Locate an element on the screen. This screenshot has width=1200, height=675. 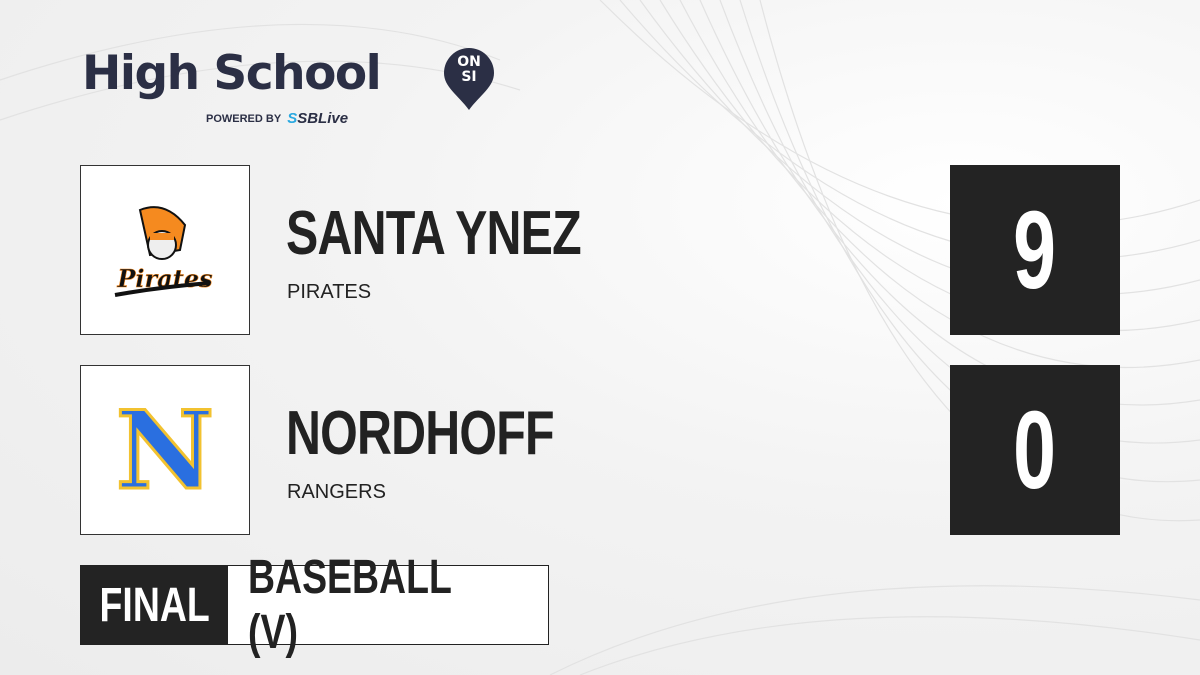
powered-by: POWERED BY SSBLive is located at coordinates (277, 118).